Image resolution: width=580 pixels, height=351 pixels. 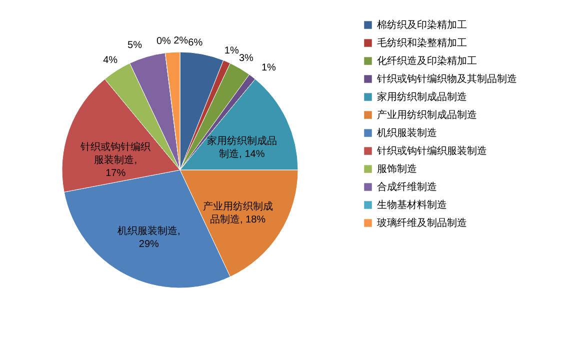 I want to click on legend-label: 针织或钩针编织服装制造, so click(x=431, y=151).